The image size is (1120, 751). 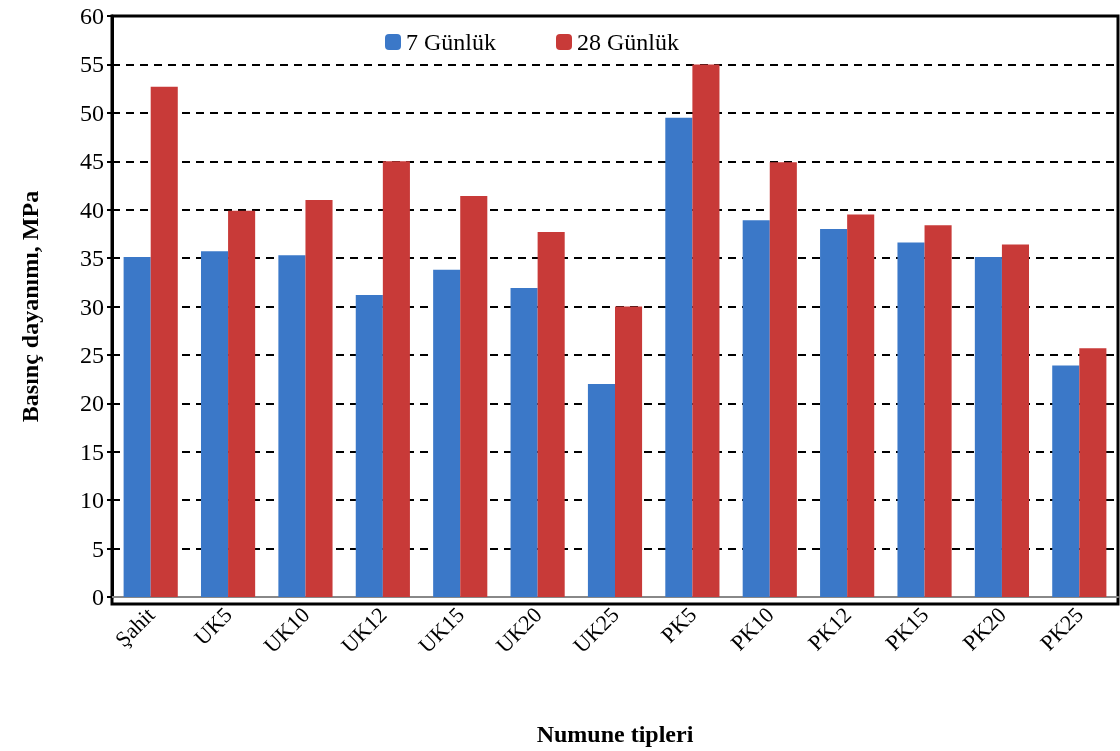 What do you see at coordinates (92, 500) in the screenshot?
I see `y-tick-label: 10` at bounding box center [92, 500].